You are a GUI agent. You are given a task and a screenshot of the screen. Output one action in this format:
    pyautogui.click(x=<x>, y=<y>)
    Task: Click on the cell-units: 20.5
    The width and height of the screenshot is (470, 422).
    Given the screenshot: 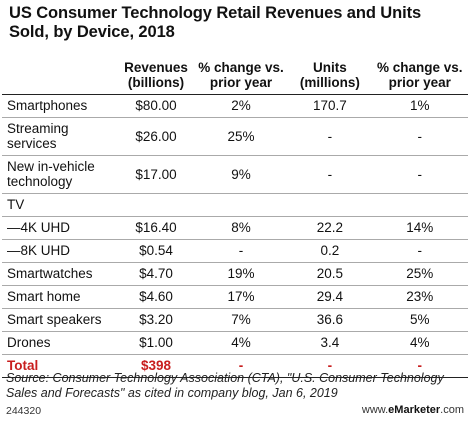 What is the action you would take?
    pyautogui.click(x=330, y=273)
    